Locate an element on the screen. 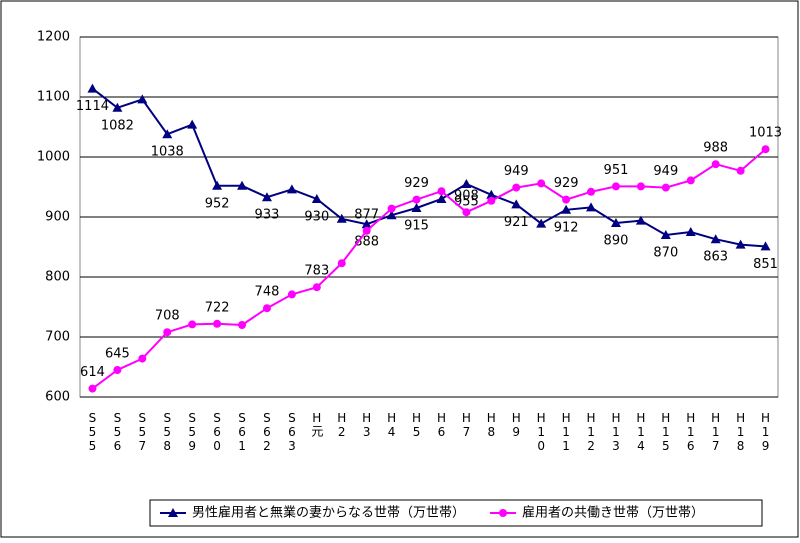  x-tick-label: H16 is located at coordinates (691, 432).